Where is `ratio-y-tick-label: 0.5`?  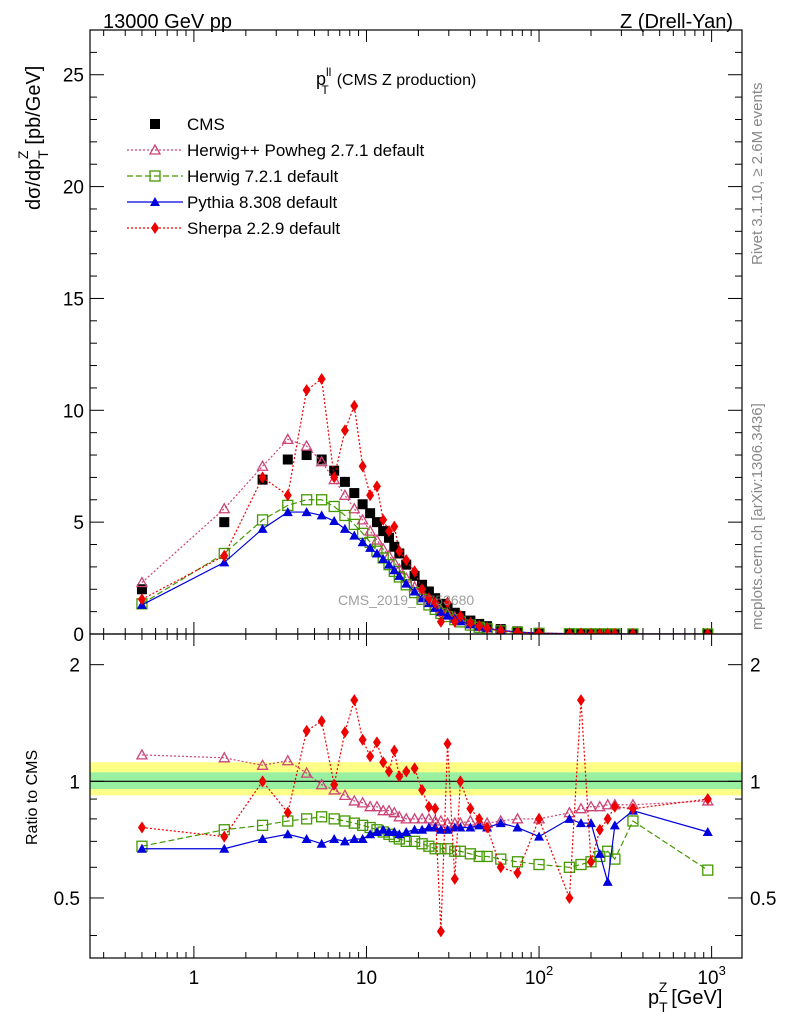
ratio-y-tick-label: 0.5 is located at coordinates (67, 899).